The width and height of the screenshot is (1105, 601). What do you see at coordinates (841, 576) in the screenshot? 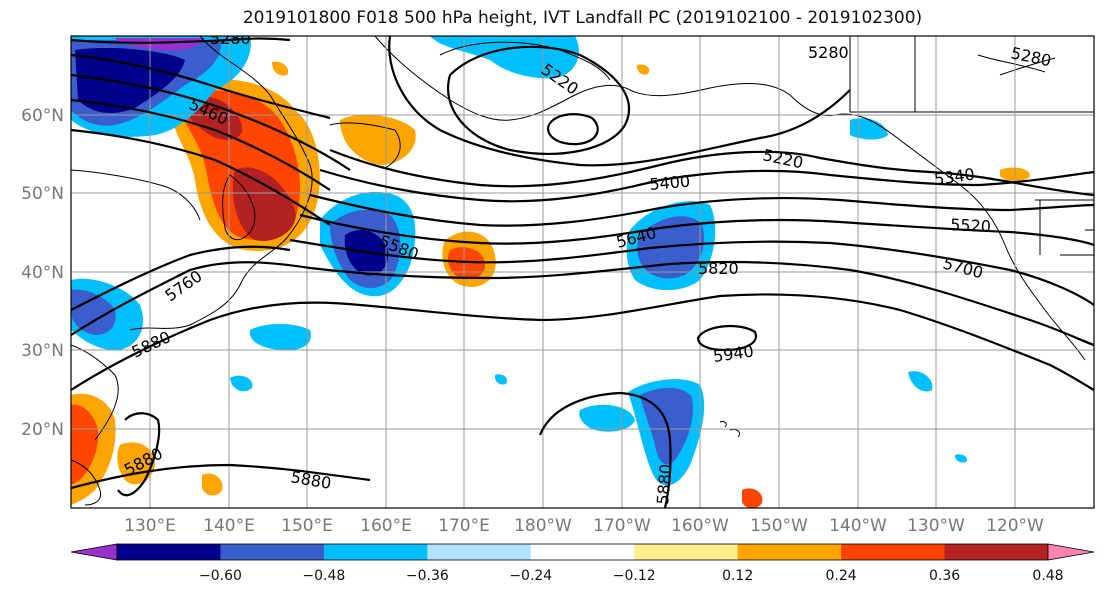
I see `colorbar-tick-label: 0.24` at bounding box center [841, 576].